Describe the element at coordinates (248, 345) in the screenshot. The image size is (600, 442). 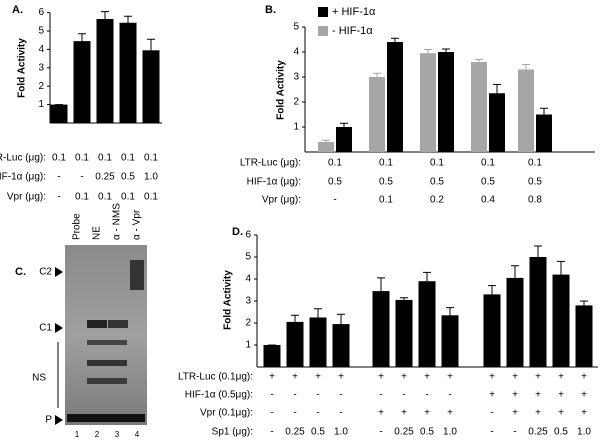
I see `y-tick-label: 1` at that location.